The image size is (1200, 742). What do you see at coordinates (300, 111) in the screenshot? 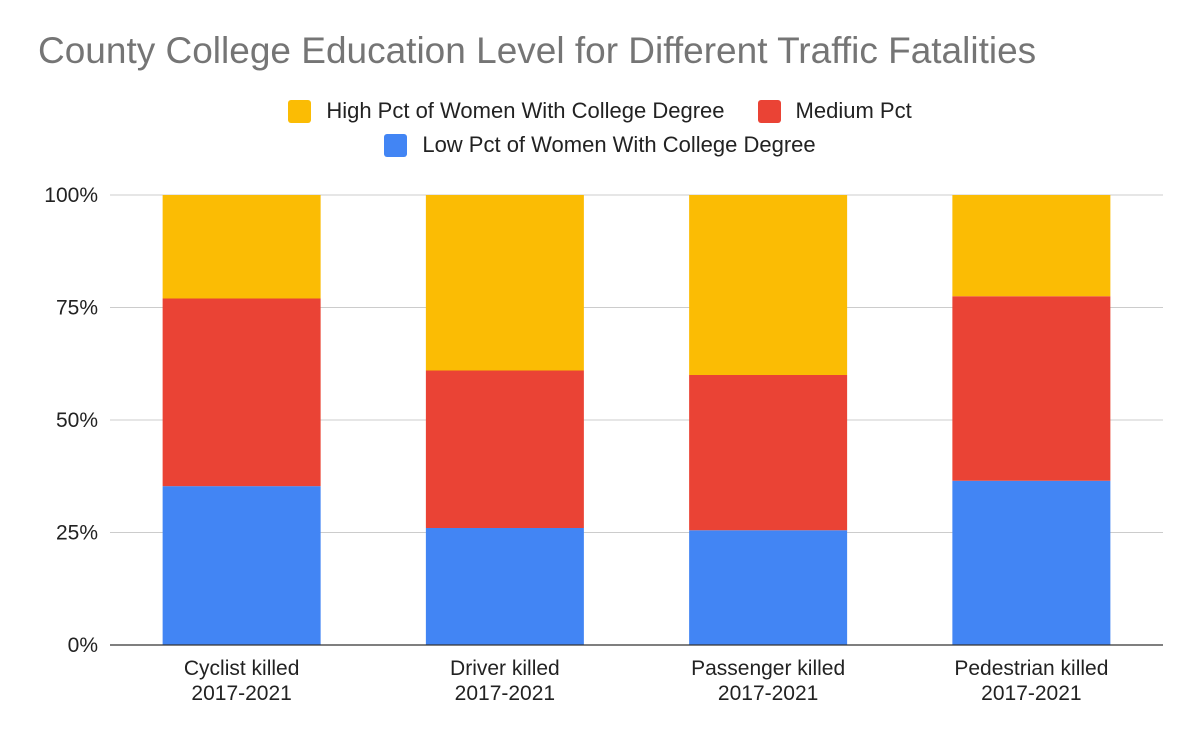
I see `legend-swatch-high` at bounding box center [300, 111].